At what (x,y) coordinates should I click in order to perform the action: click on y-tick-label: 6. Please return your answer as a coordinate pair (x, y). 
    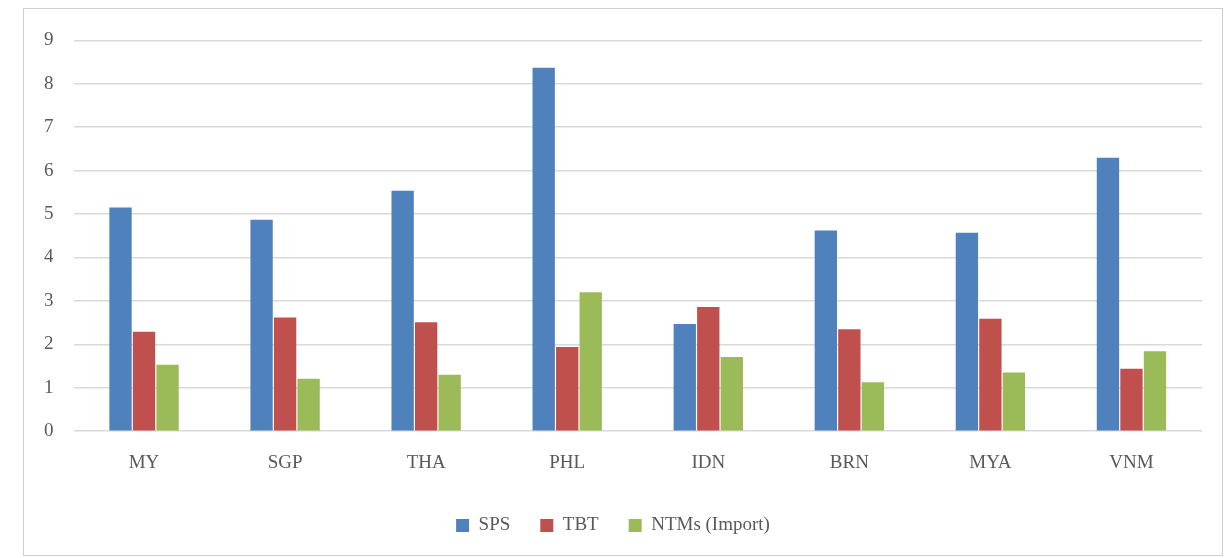
    Looking at the image, I should click on (49, 169).